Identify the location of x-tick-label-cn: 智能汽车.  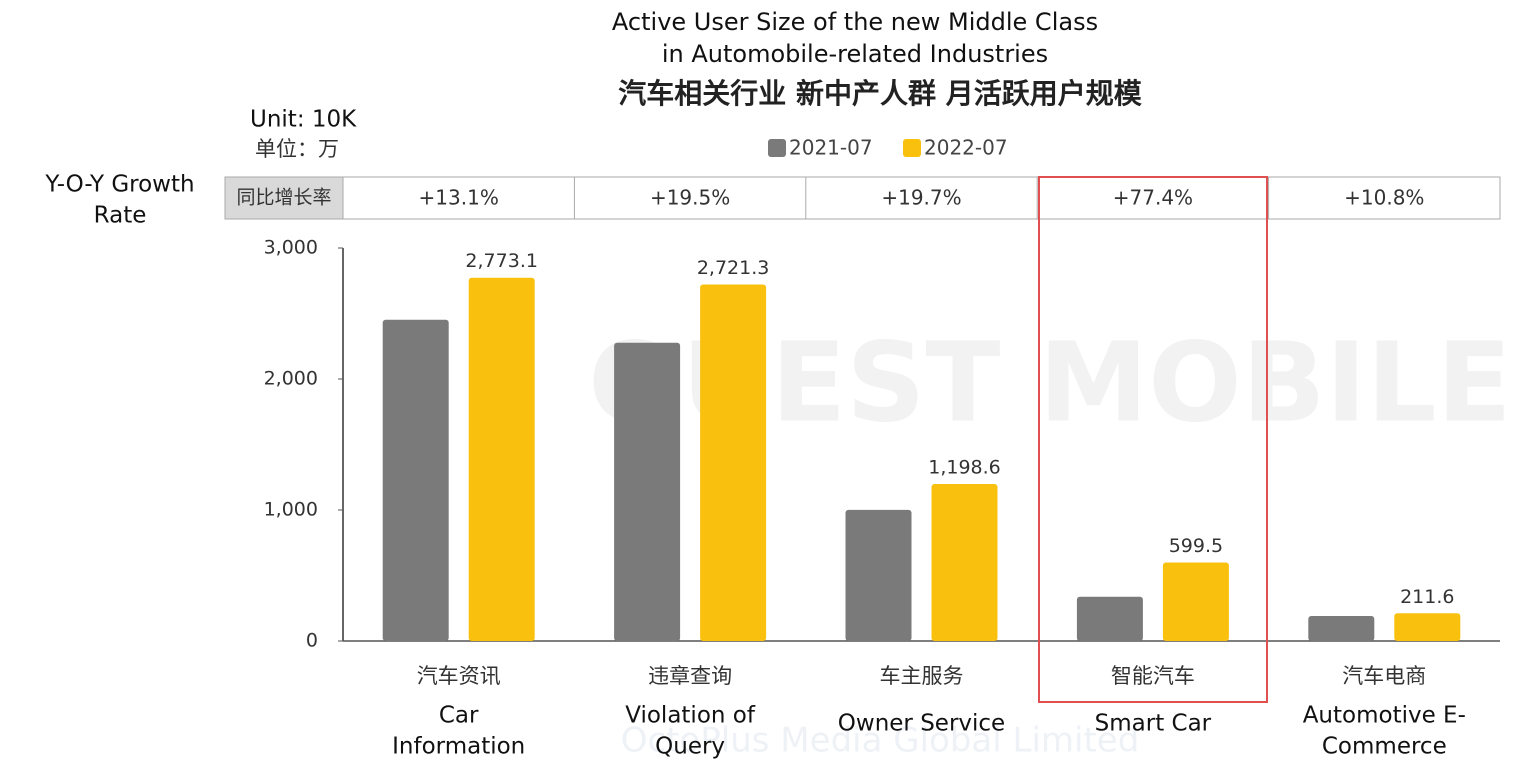
(1153, 676).